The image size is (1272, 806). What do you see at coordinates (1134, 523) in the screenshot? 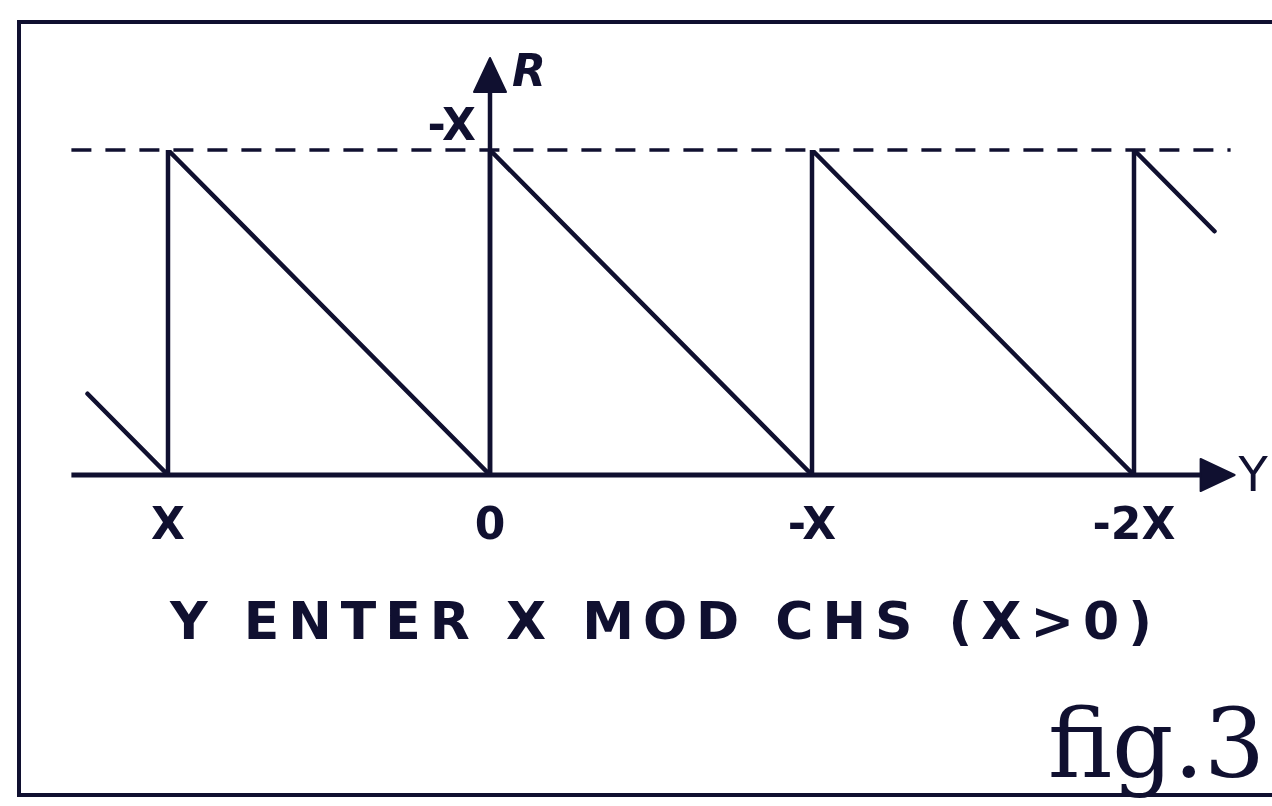
I see `x-tick-label: -2X` at bounding box center [1134, 523].